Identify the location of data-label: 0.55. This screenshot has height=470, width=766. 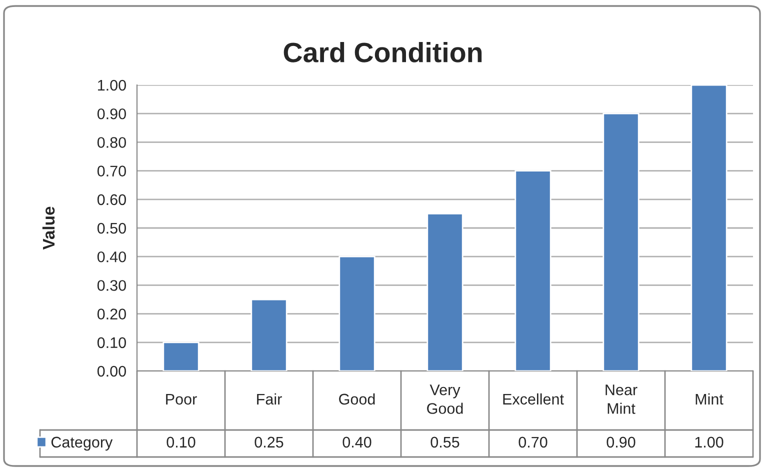
(445, 442).